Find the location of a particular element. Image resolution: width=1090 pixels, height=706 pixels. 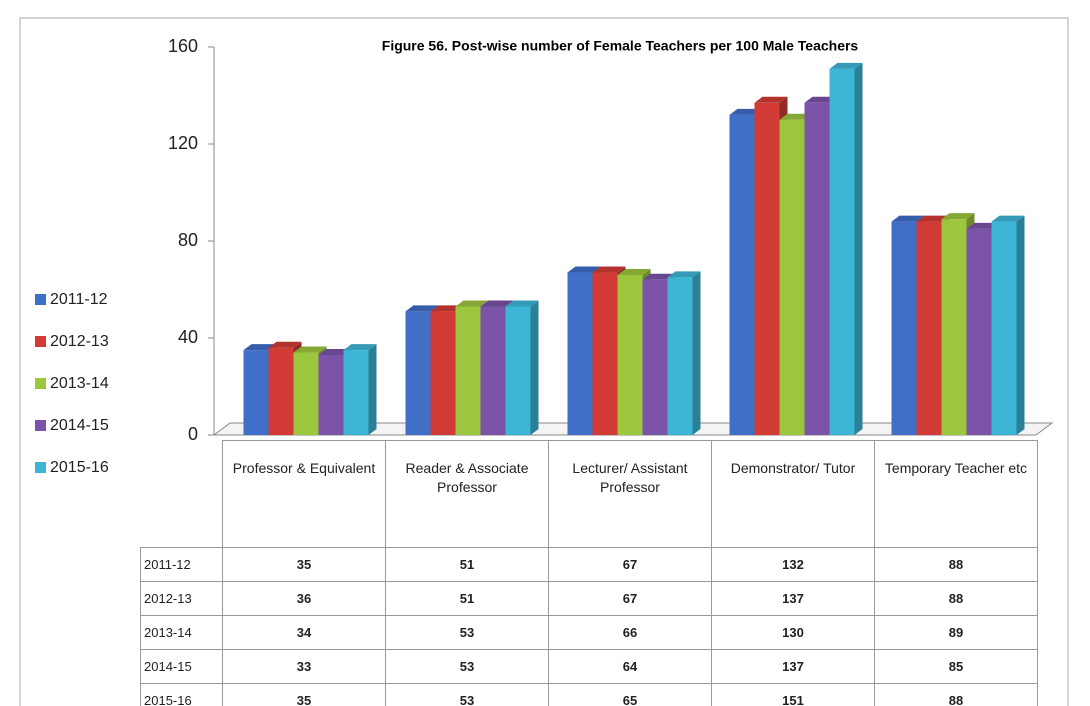

row-label: 2012-13 is located at coordinates (181, 598).